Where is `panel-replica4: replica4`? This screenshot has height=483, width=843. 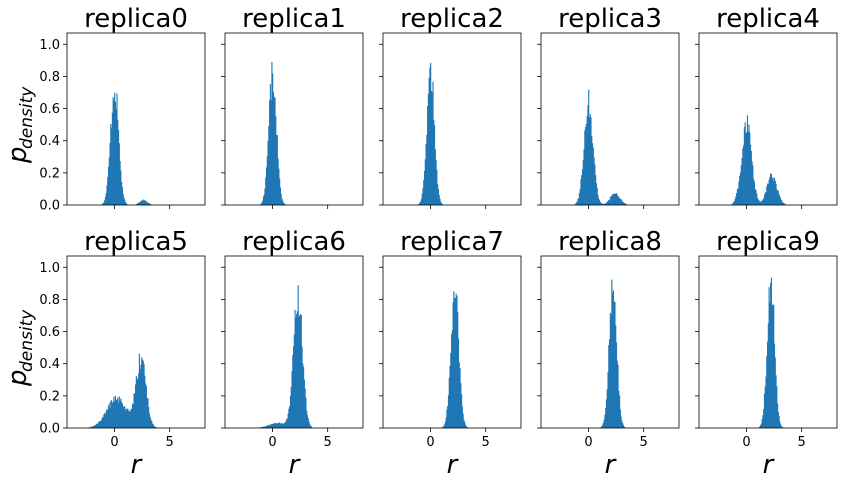
panel-replica4: replica4 is located at coordinates (766, 106).